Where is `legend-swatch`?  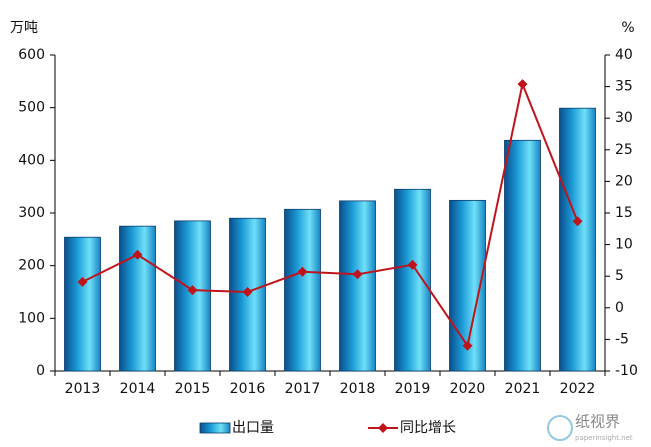 legend-swatch is located at coordinates (215, 428).